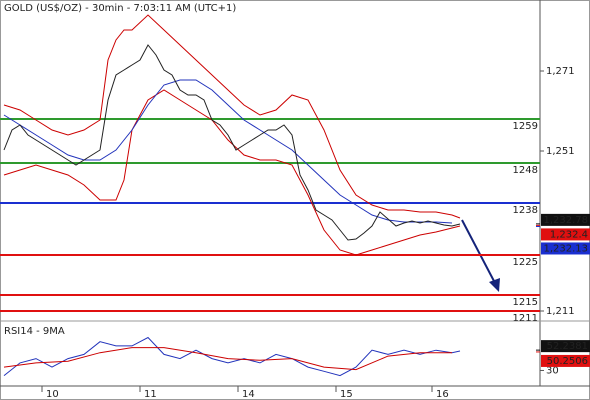 Image resolution: width=590 pixels, height=400 pixels. I want to click on rsi-title: RSI14 - 9MA, so click(34, 331).